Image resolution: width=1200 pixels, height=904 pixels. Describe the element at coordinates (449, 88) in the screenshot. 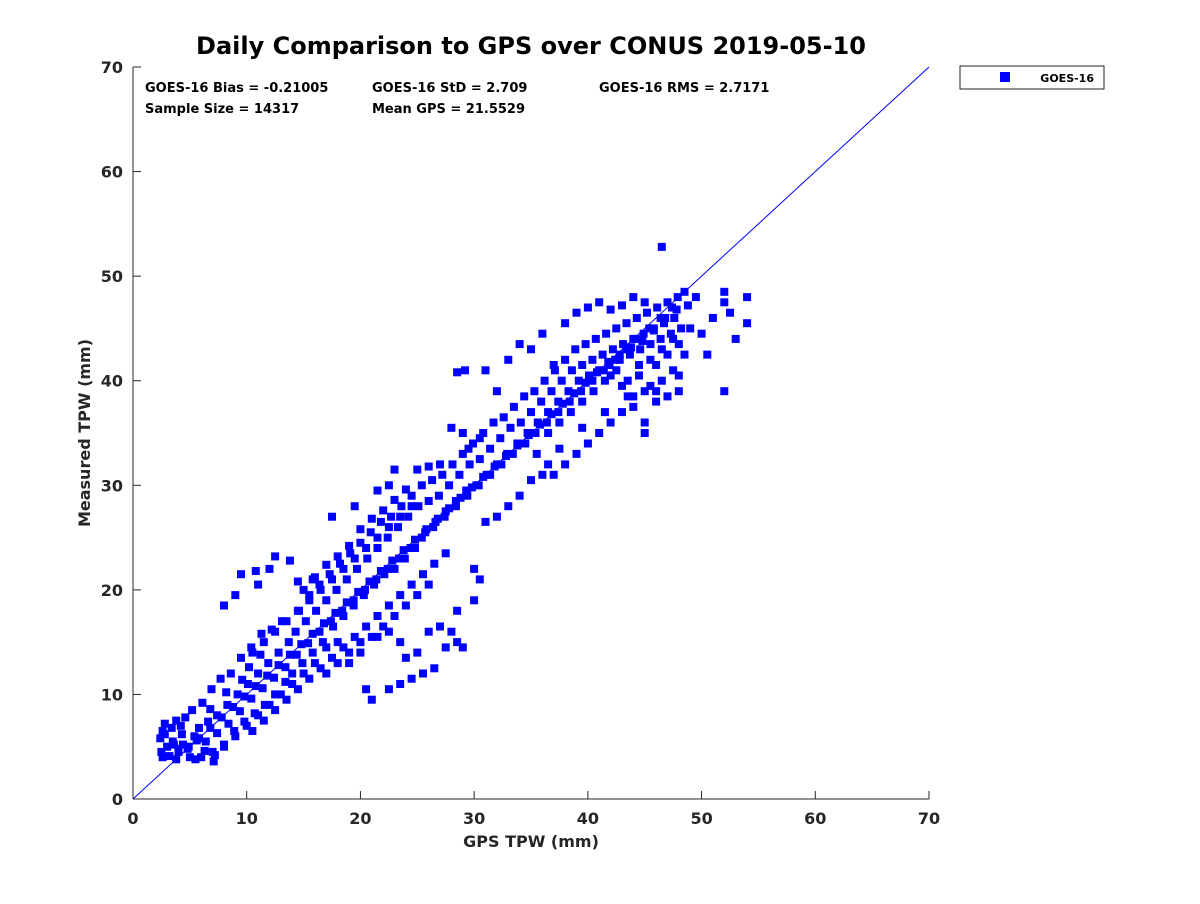

I see `stat-std: GOES-16 StD = 2.709` at that location.